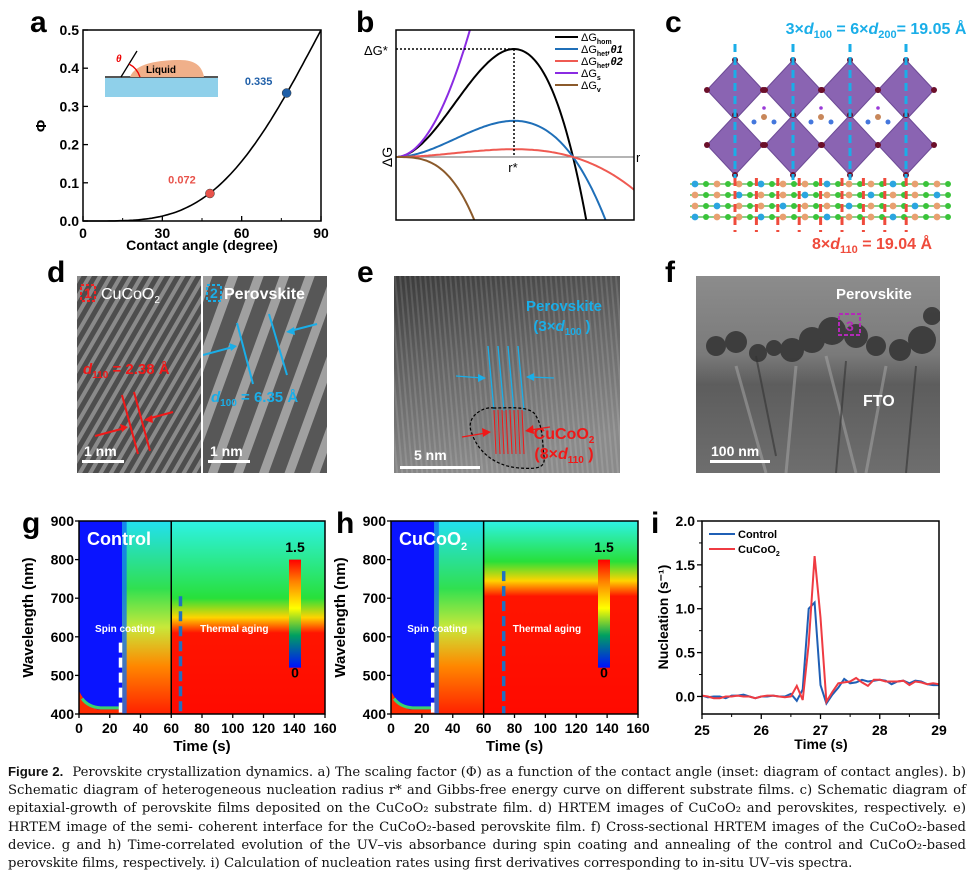 The width and height of the screenshot is (976, 879). What do you see at coordinates (202, 245) in the screenshot?
I see `x-axis-label: Contact angle (degree)` at bounding box center [202, 245].